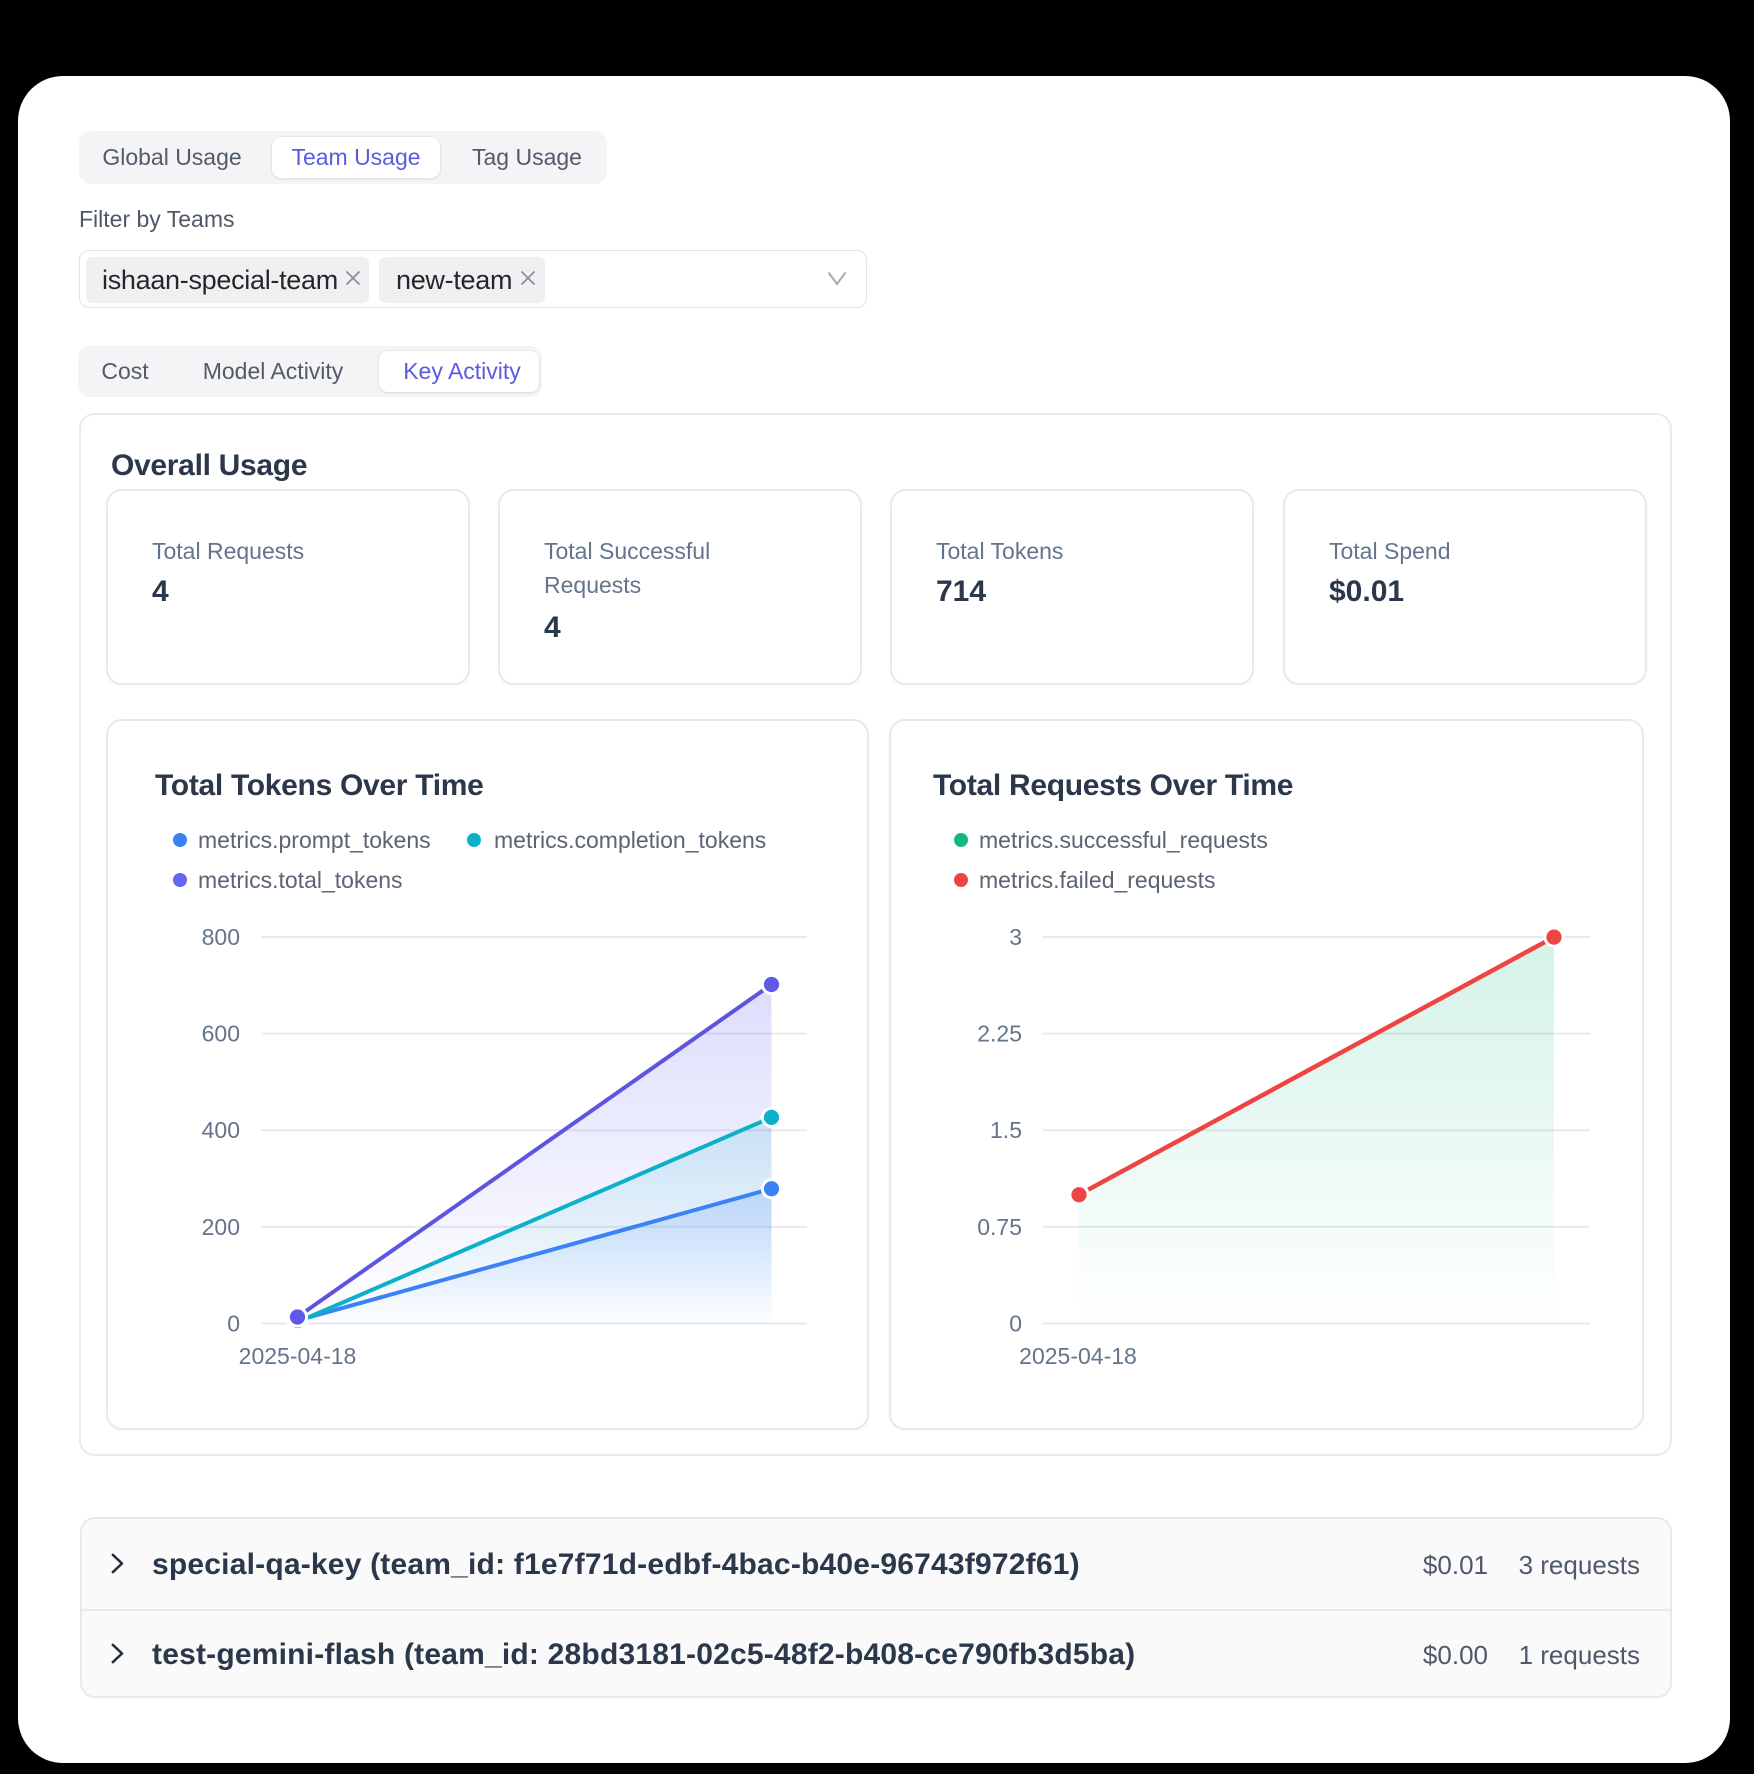  Describe the element at coordinates (1006, 1130) in the screenshot. I see `svg-text: 1.5` at that location.